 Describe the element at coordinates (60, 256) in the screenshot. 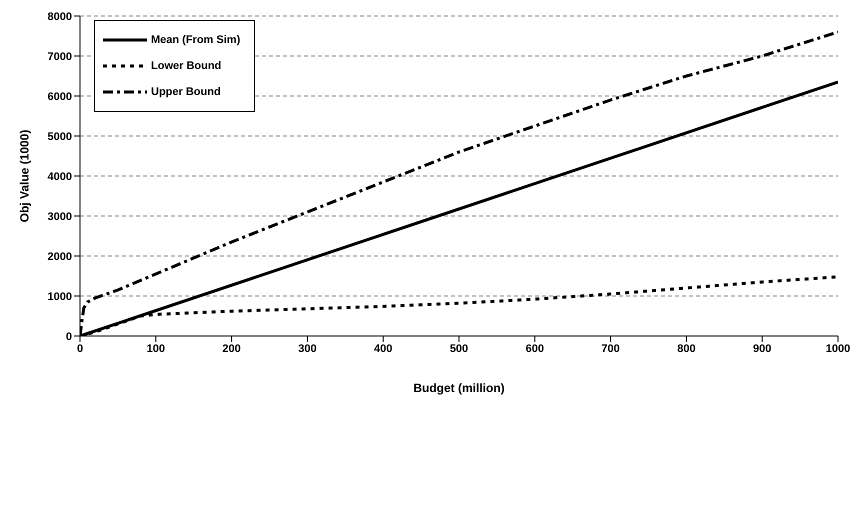

I see `y-tick-label: 2000` at that location.